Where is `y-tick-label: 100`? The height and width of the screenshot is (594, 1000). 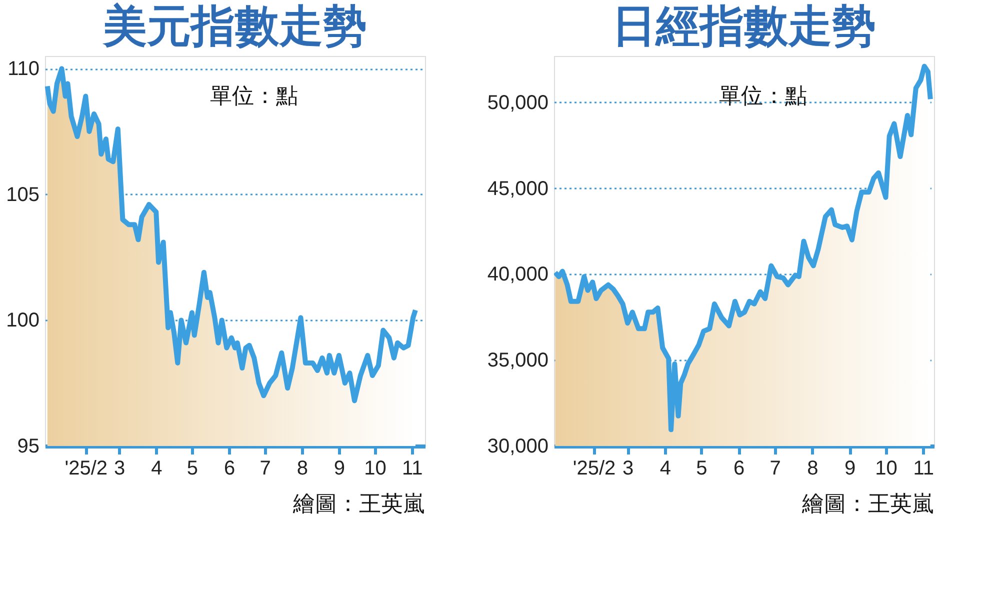
y-tick-label: 100 is located at coordinates (23, 321).